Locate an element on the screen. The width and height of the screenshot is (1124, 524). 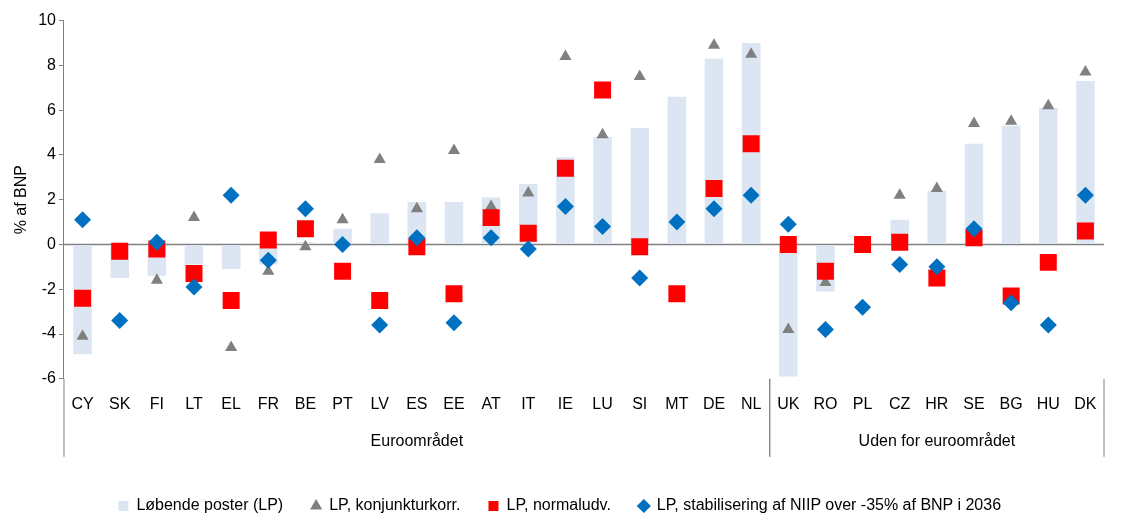
x-tick-label: ES is located at coordinates (417, 403).